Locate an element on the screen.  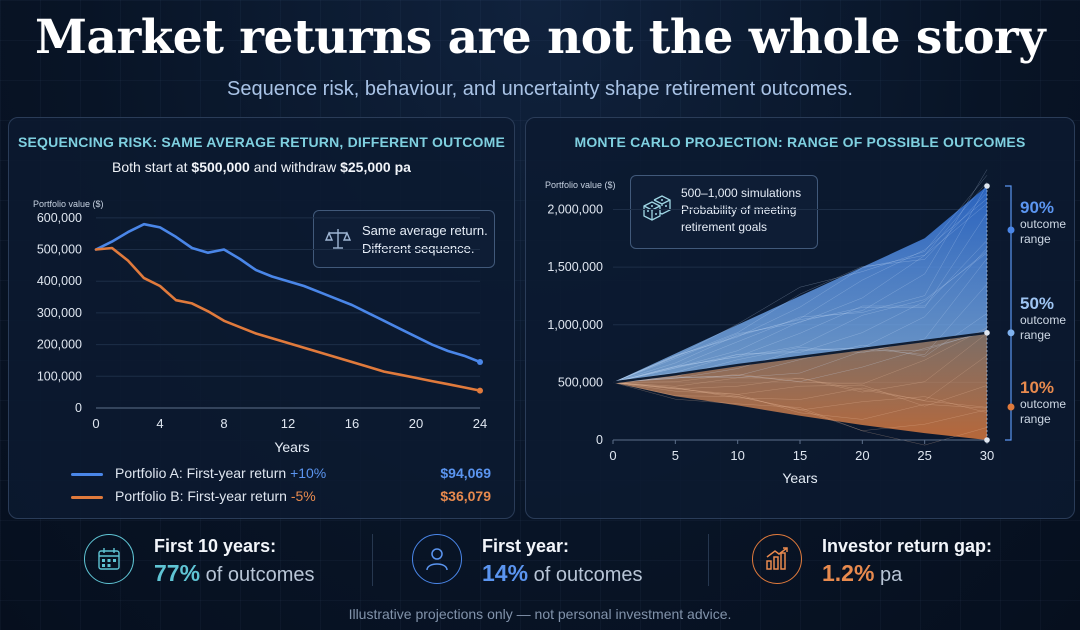
band-label-90-line1: outcome is located at coordinates (1043, 224).